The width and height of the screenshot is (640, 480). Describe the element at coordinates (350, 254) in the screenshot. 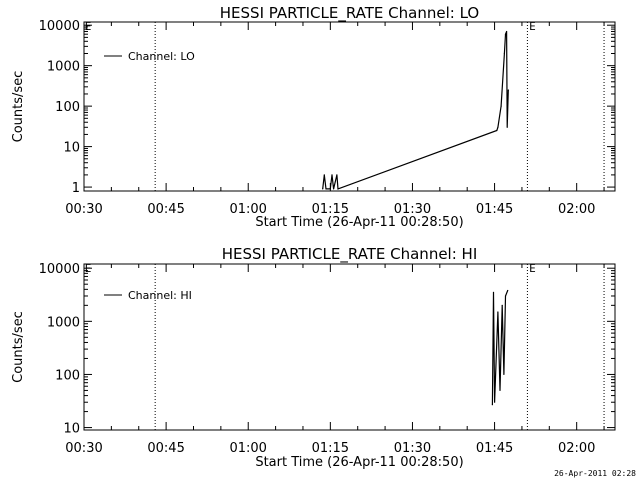

I see `chart-title-1: HESSI PARTICLE_RATE Channel: HI` at that location.